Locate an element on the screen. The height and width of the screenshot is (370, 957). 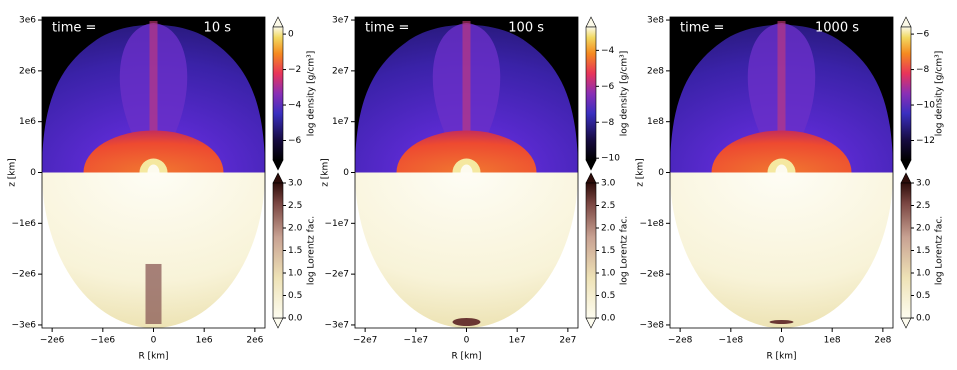
x-tick-label: 1e6 is located at coordinates (204, 341).